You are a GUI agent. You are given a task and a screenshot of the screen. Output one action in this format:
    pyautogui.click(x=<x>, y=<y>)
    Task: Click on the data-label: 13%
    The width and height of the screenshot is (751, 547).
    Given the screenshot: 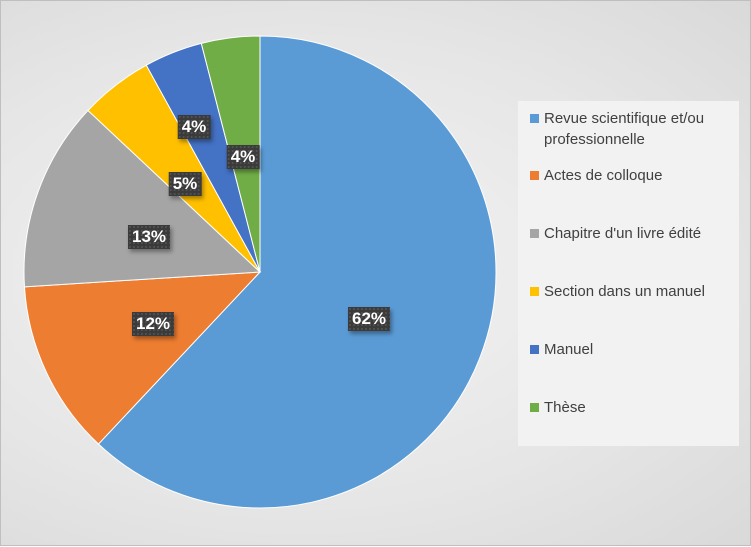 What is the action you would take?
    pyautogui.click(x=149, y=237)
    